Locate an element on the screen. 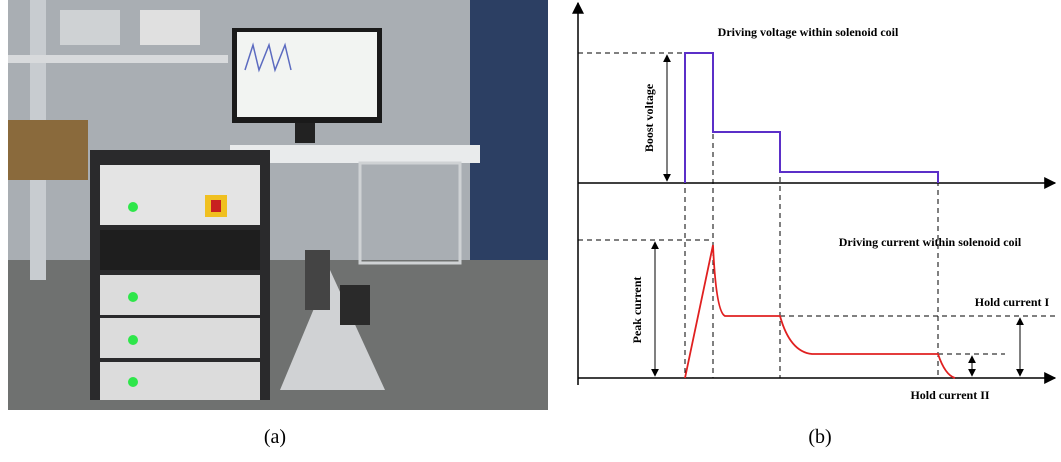 Image resolution: width=1061 pixels, height=462 pixels. current-trace is located at coordinates (820, 311).